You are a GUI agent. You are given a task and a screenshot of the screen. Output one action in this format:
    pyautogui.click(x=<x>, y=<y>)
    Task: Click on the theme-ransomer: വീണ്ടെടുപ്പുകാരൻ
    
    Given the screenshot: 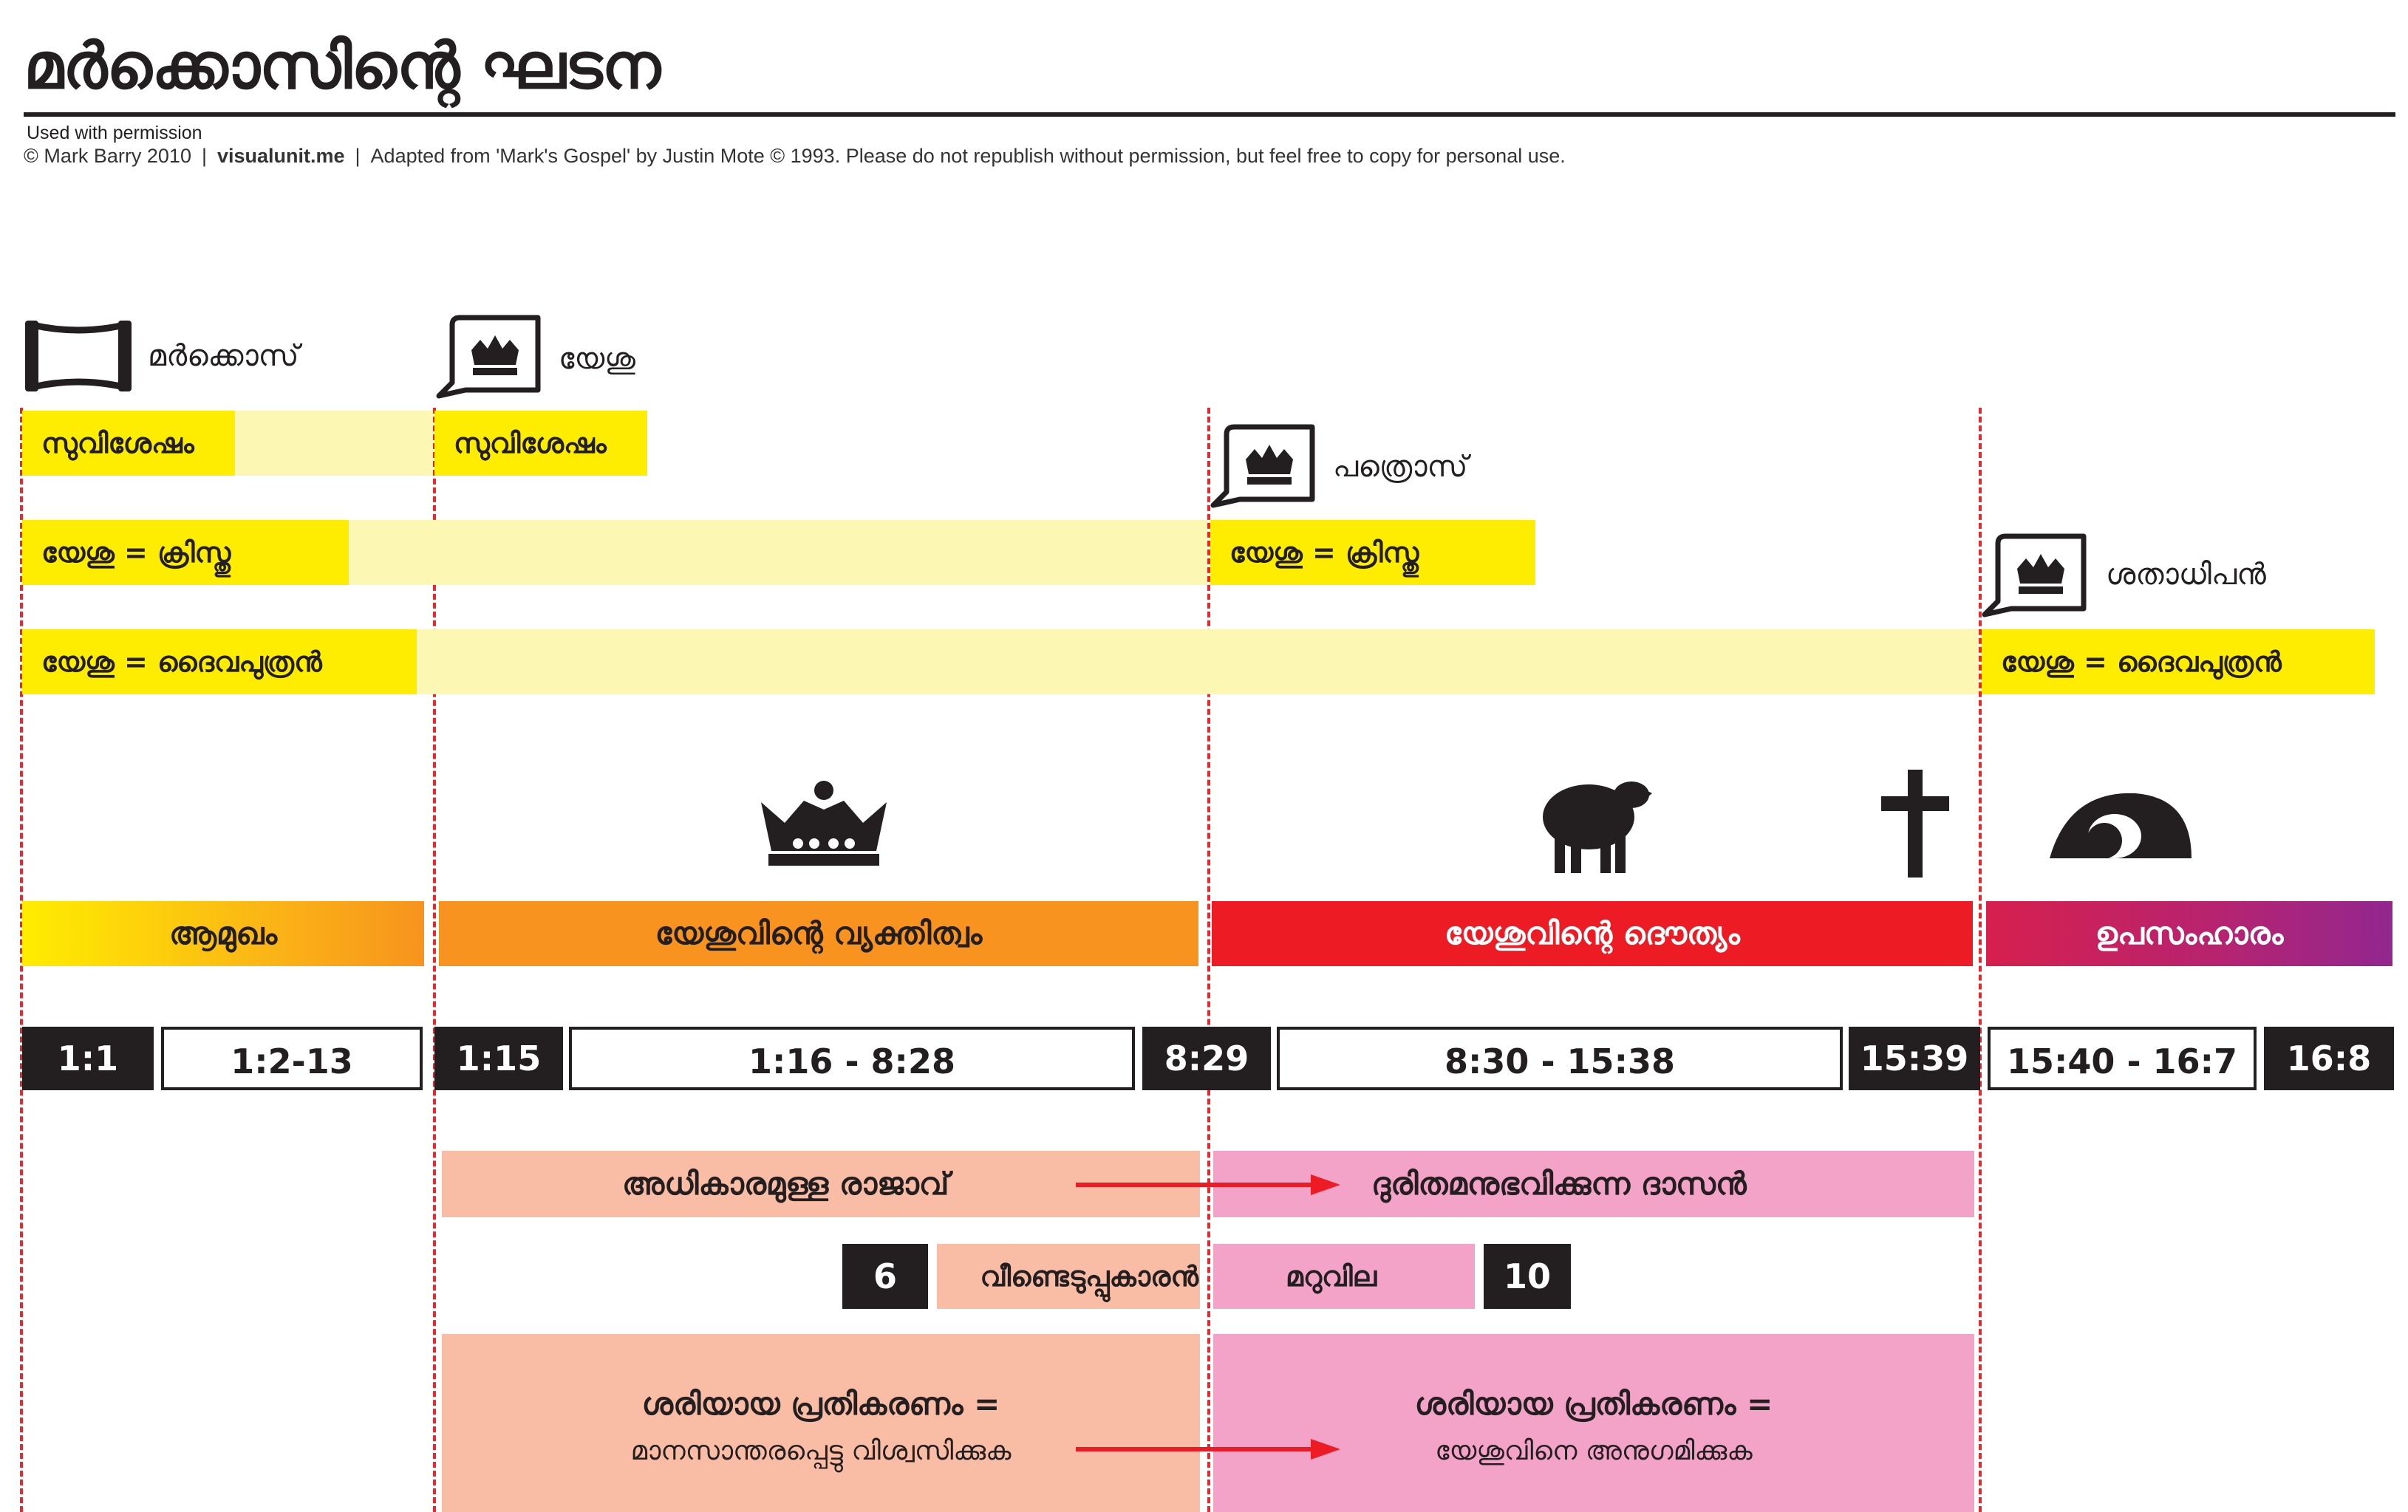 What is the action you would take?
    pyautogui.click(x=1068, y=1276)
    